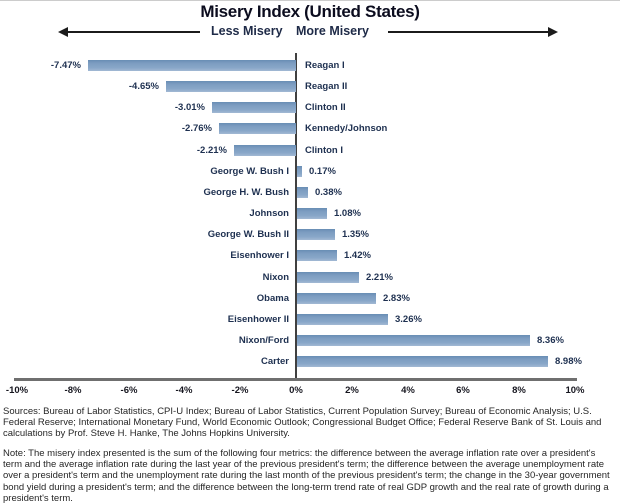 Image resolution: width=620 pixels, height=504 pixels. Describe the element at coordinates (379, 277) in the screenshot. I see `bar-value-label: 2.21%` at that location.